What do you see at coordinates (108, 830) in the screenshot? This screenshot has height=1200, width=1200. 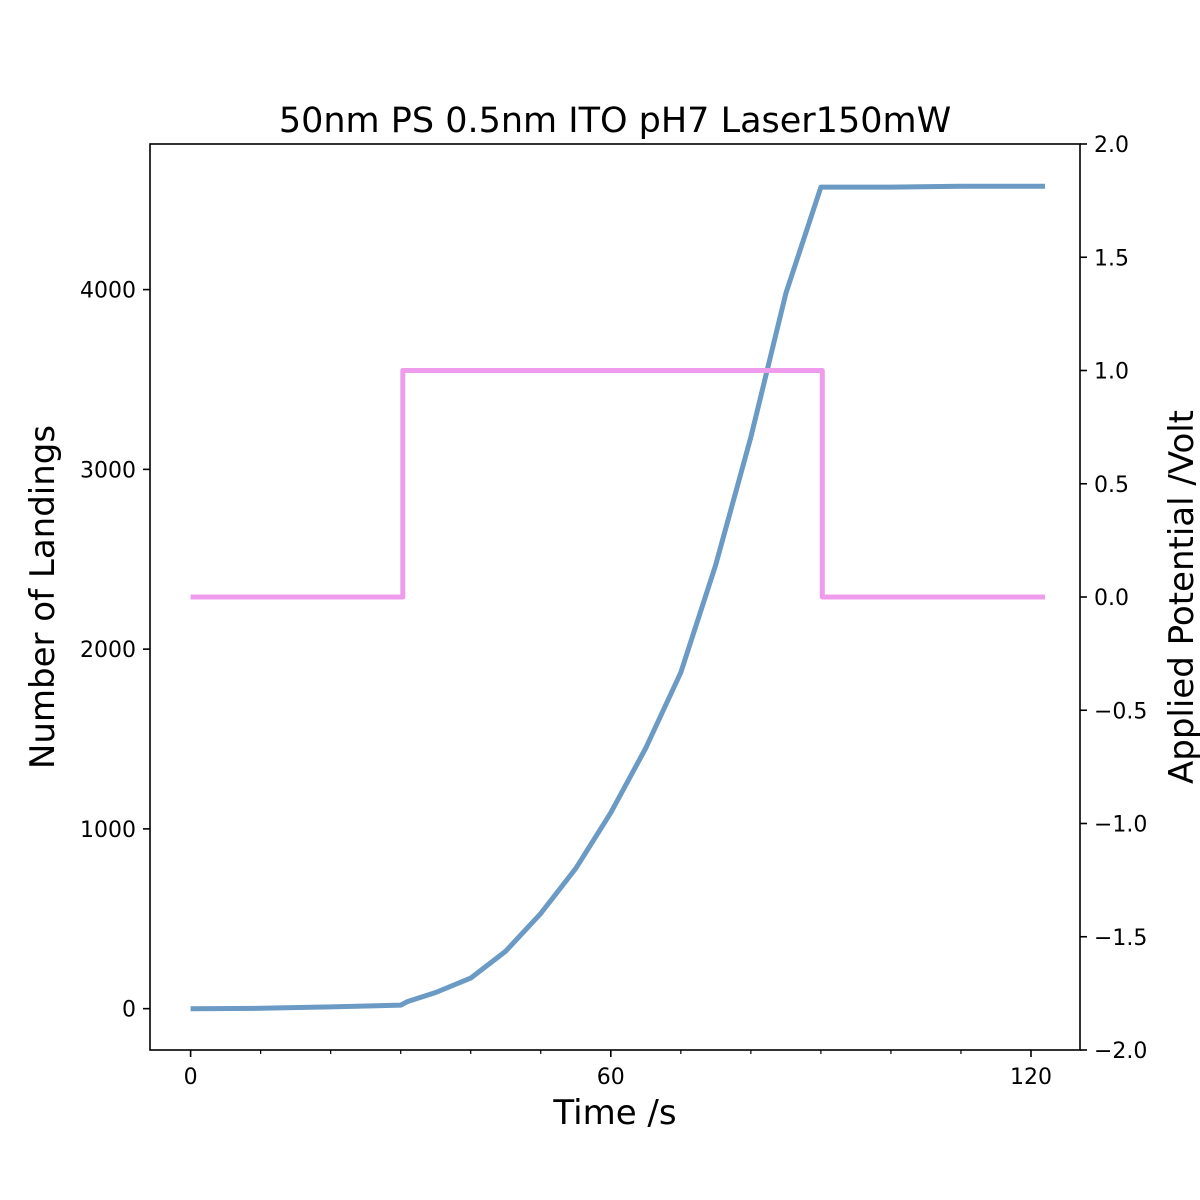 I see `y-tick-label: 1000` at bounding box center [108, 830].